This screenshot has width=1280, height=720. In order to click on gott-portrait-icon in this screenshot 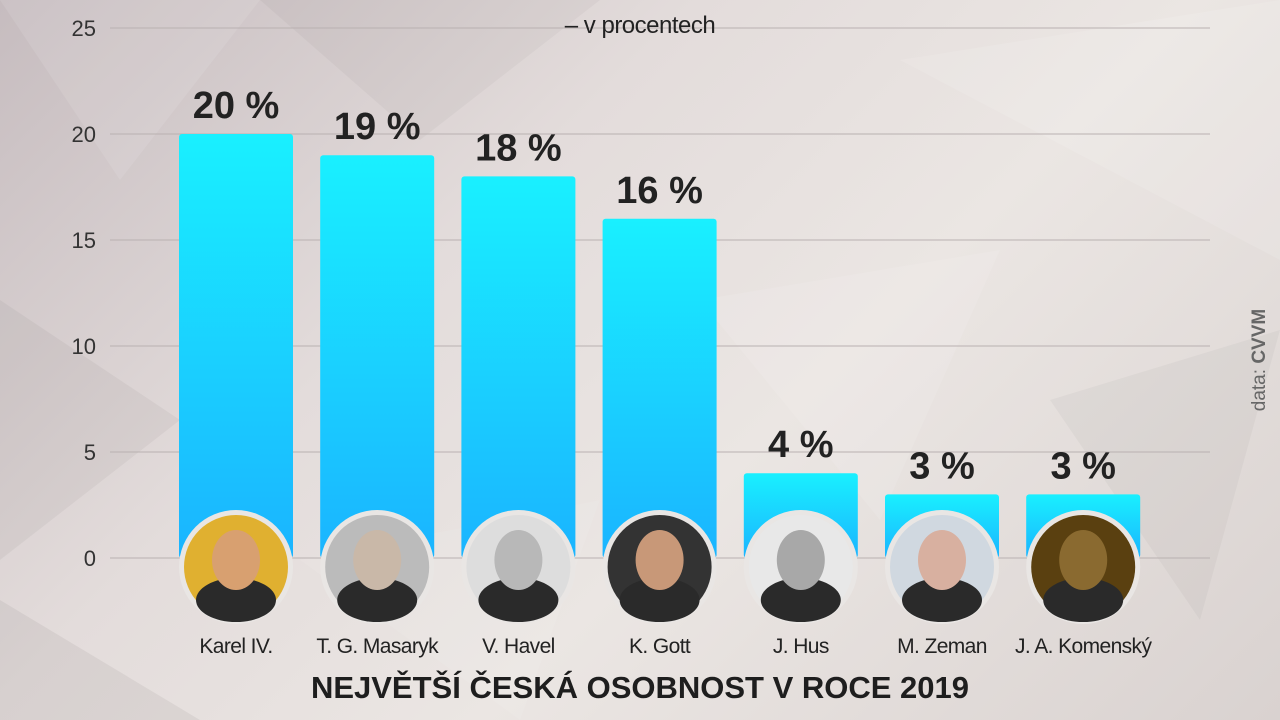, I will do `click(659, 567)`.